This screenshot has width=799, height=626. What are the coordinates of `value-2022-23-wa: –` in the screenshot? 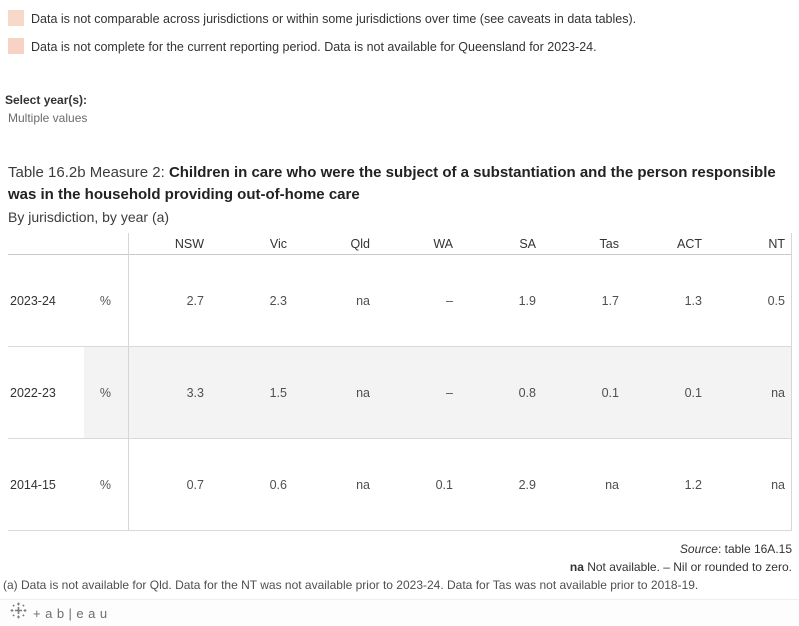 It's located at (449, 392).